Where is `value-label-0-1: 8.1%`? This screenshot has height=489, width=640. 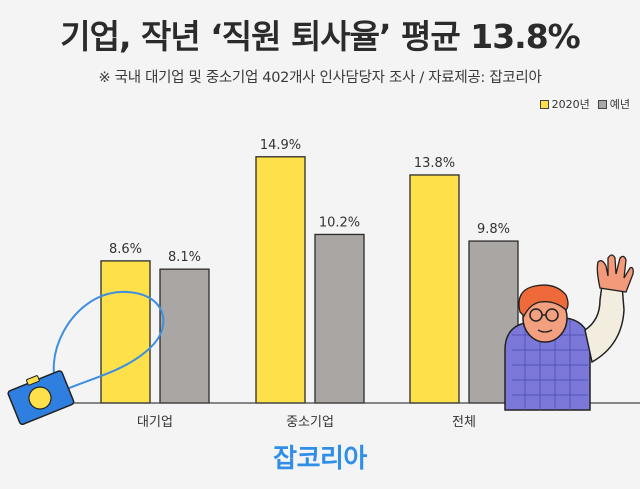
value-label-0-1: 8.1% is located at coordinates (184, 257).